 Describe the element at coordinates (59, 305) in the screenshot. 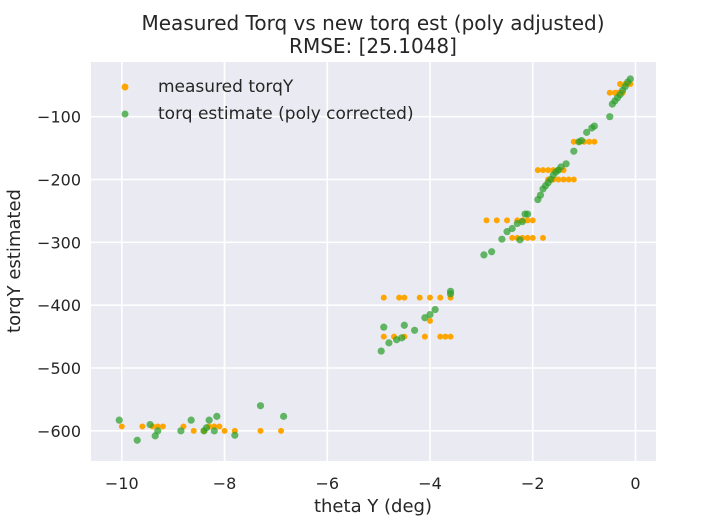

I see `y-tick-label: −400` at that location.